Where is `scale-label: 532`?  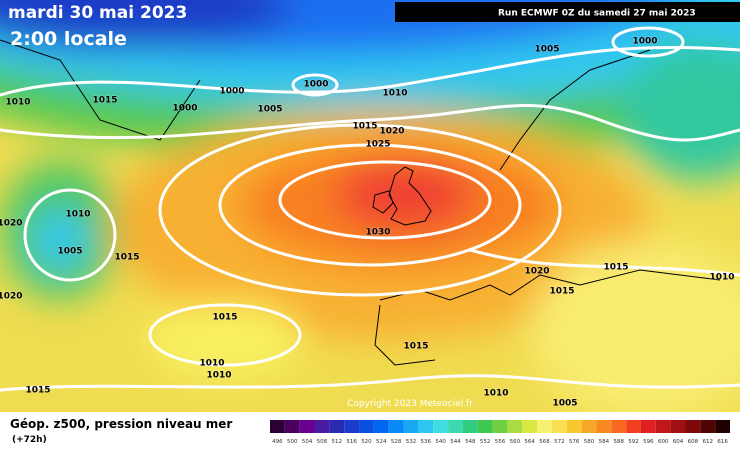
scale-label: 532 is located at coordinates (411, 442).